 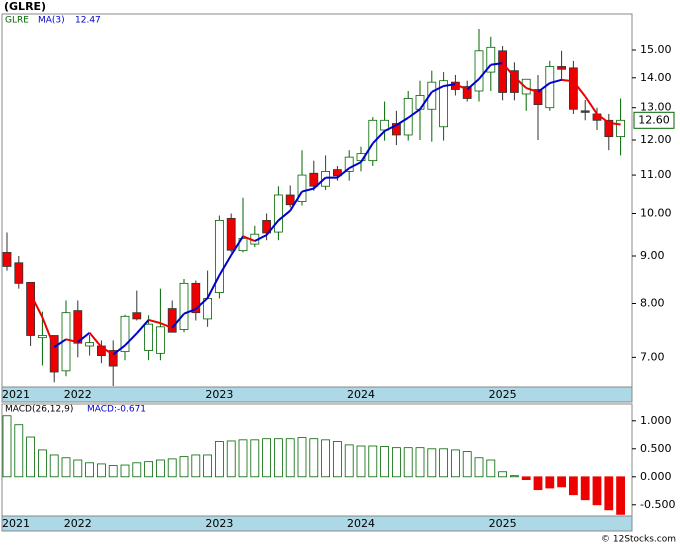 What do you see at coordinates (656, 49) in the screenshot?
I see `y-tick-label: 15.00` at bounding box center [656, 49].